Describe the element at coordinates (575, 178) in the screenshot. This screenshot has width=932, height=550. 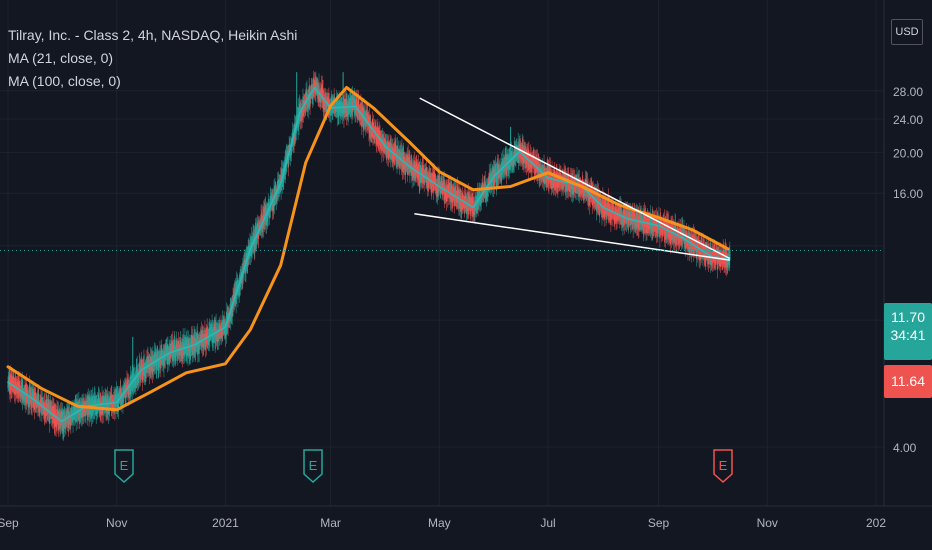
I see `upper-trendline` at that location.